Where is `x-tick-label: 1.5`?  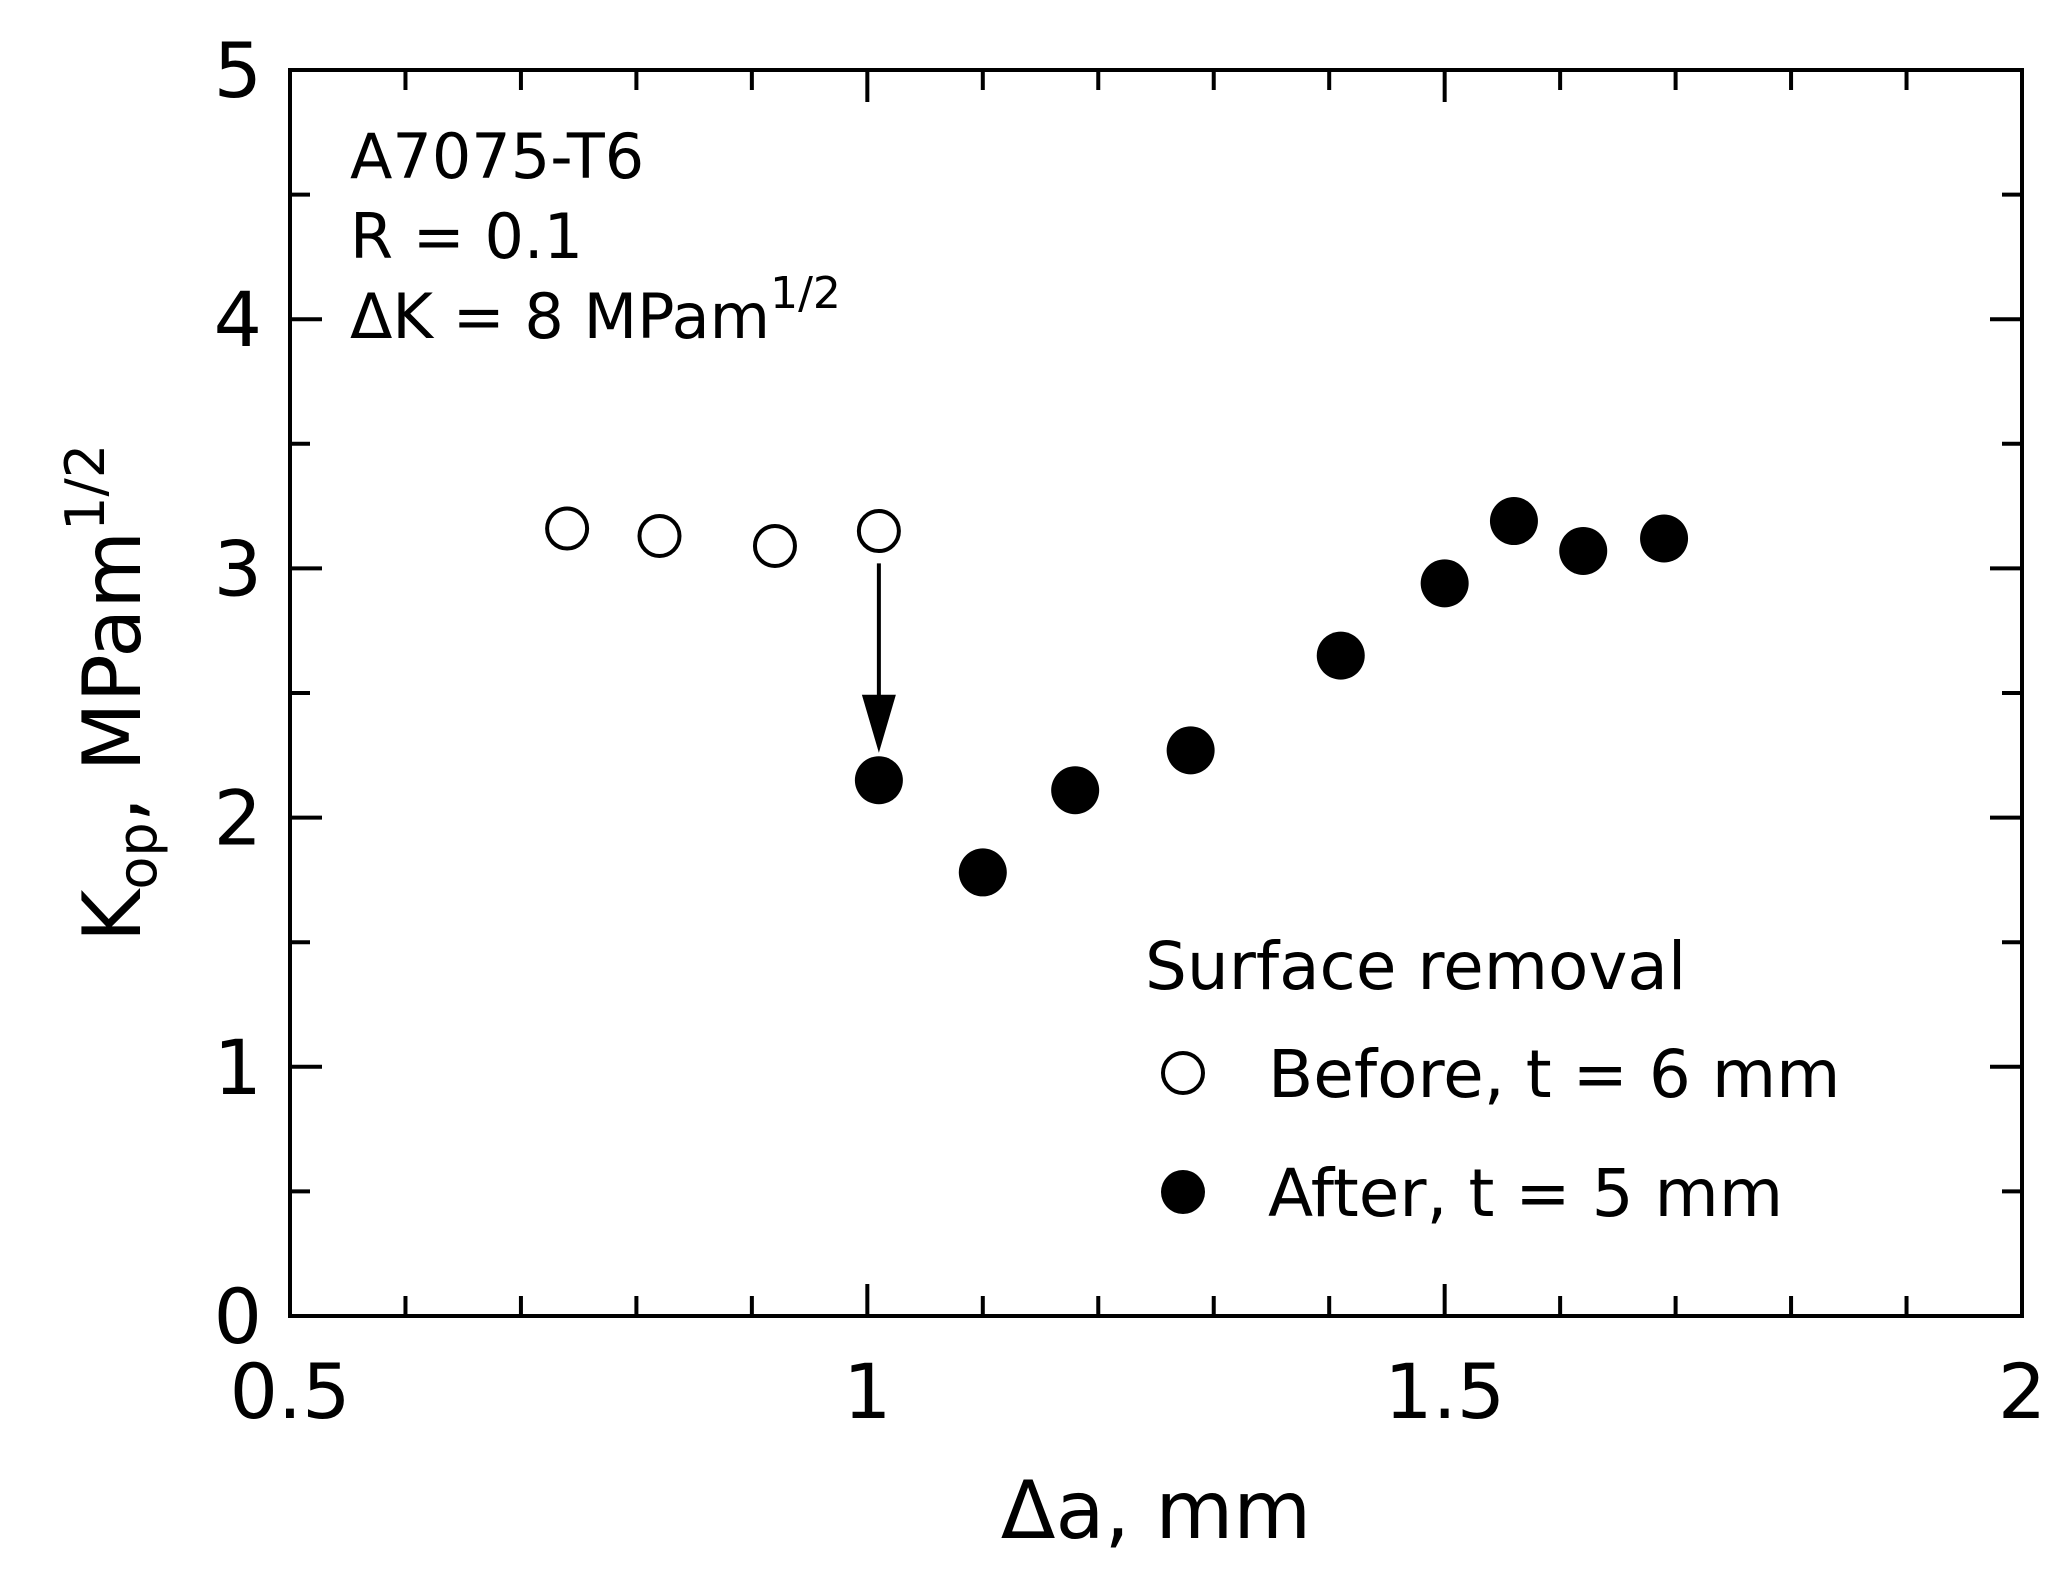 x-tick-label: 1.5 is located at coordinates (1444, 1391).